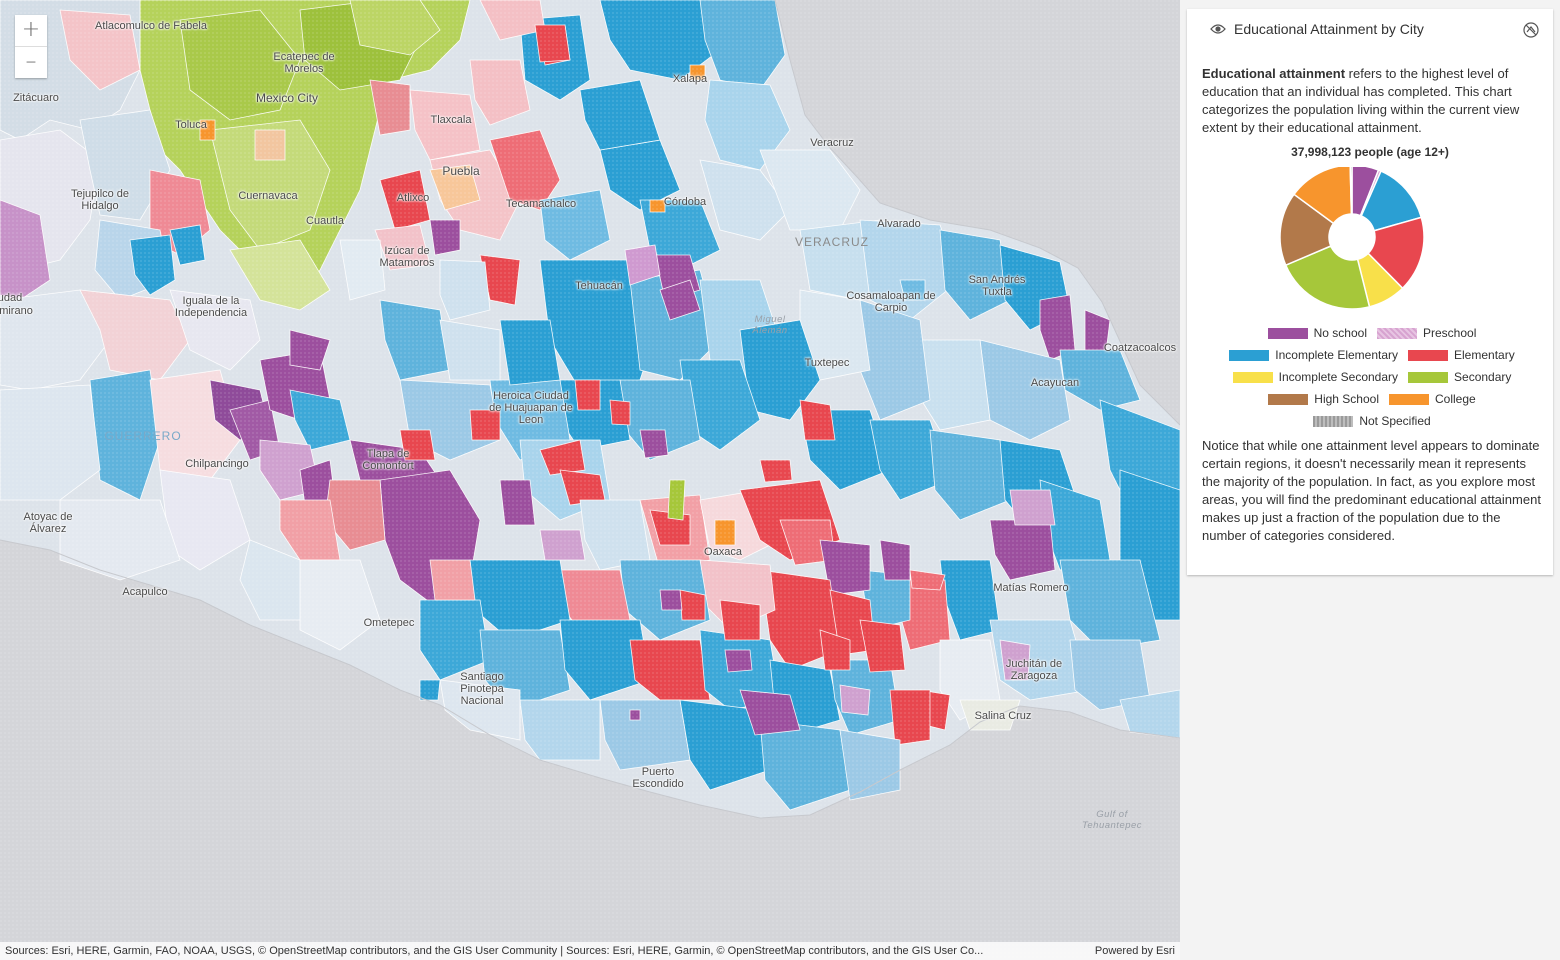 The width and height of the screenshot is (1560, 960). What do you see at coordinates (1307, 230) in the screenshot?
I see `pie-slice-high-school` at bounding box center [1307, 230].